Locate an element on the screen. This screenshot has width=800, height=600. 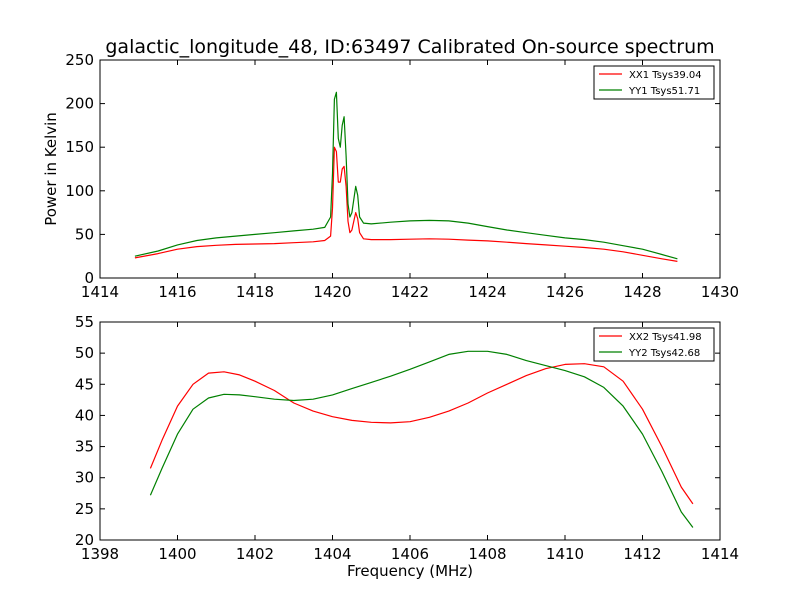
x-tick-label: 1410 is located at coordinates (565, 554).